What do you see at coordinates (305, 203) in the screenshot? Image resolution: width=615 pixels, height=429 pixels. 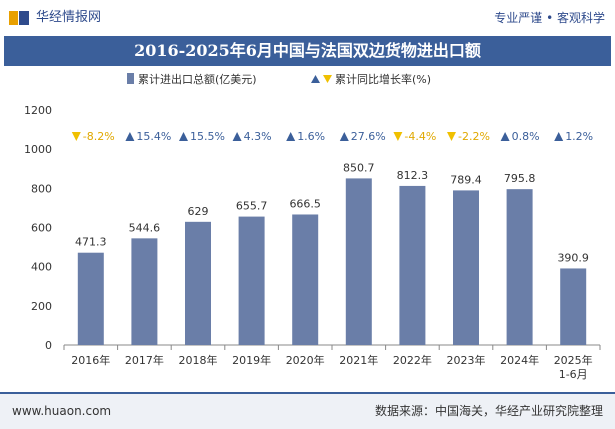 I see `bar-value-label: 666.5` at bounding box center [305, 203].